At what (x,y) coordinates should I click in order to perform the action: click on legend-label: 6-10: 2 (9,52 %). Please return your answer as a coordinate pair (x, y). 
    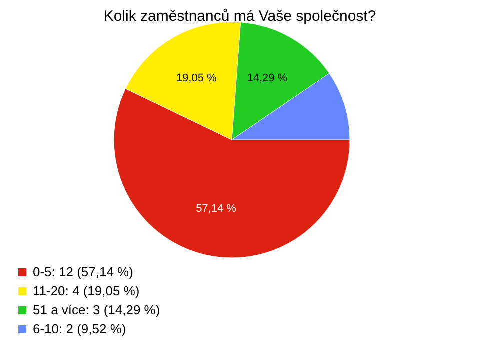
    Looking at the image, I should click on (79, 329).